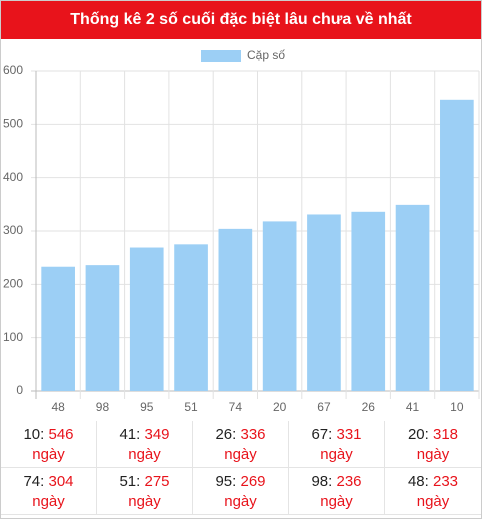 This screenshot has height=519, width=482. I want to click on y-tick-label: 600, so click(13, 70).